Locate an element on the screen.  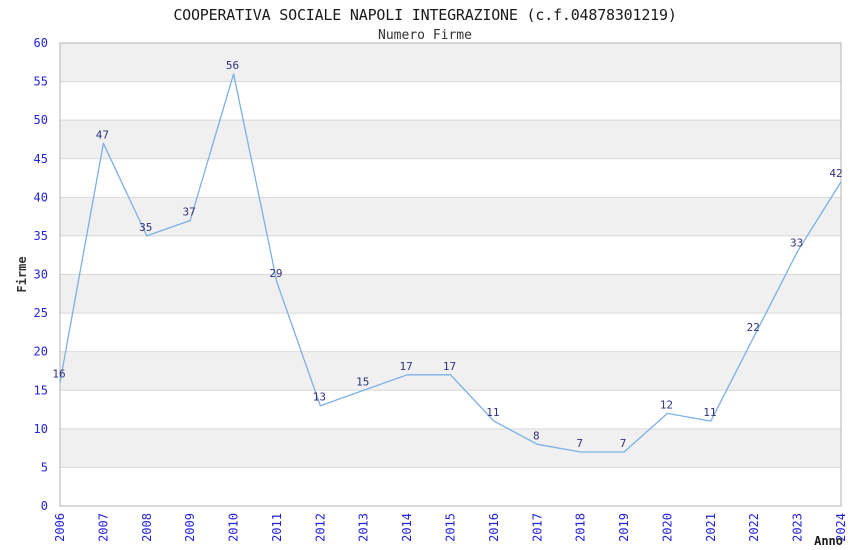
y-tick-label: 45 is located at coordinates (41, 159).